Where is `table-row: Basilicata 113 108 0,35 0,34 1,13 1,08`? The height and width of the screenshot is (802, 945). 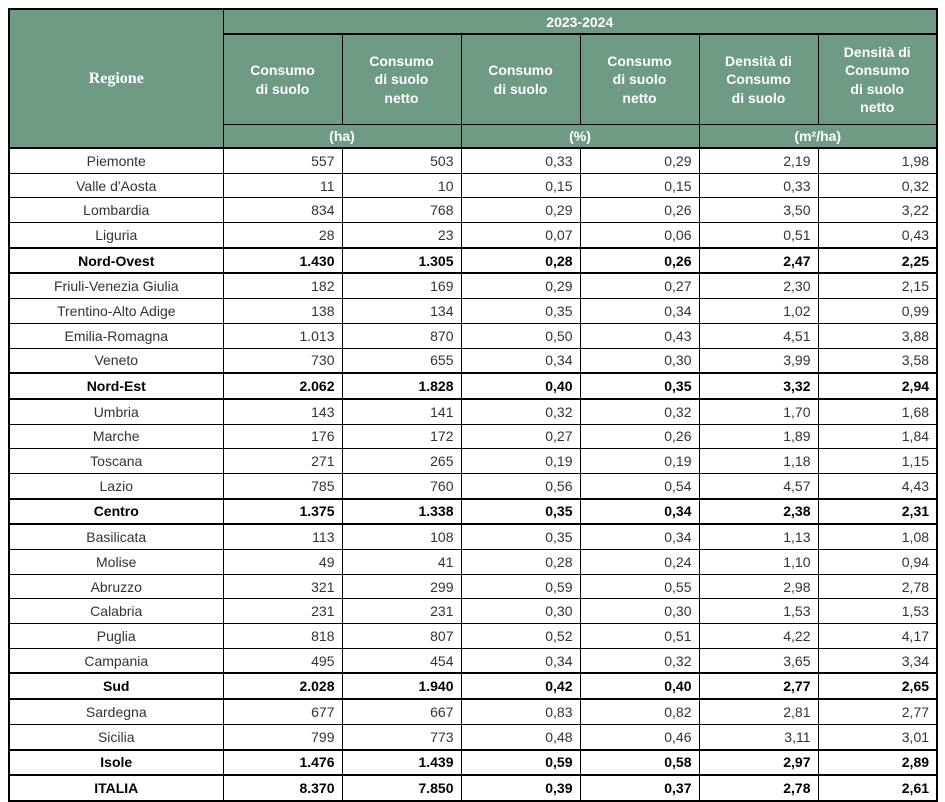
table-row: Basilicata 113 108 0,35 0,34 1,13 1,08 is located at coordinates (473, 537).